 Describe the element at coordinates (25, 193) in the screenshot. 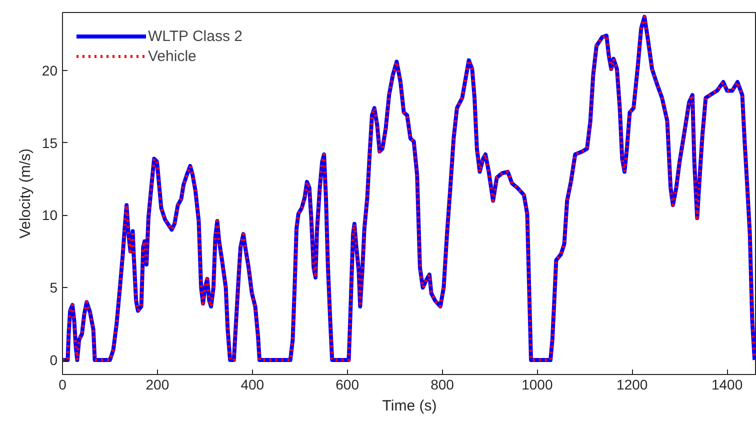

I see `y-axis-title: Velocity (m/s)` at that location.